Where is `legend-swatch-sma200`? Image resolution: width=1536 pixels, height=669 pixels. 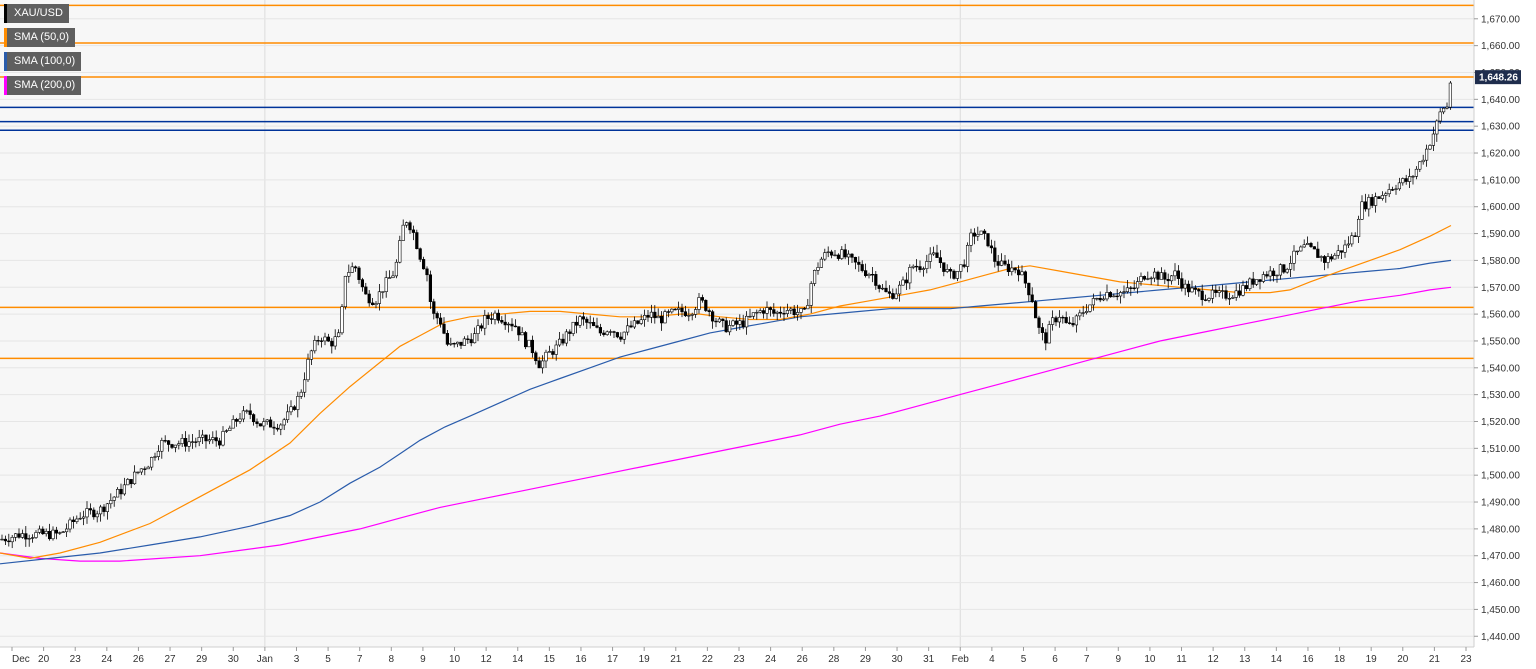 legend-swatch-sma200 is located at coordinates (5, 85).